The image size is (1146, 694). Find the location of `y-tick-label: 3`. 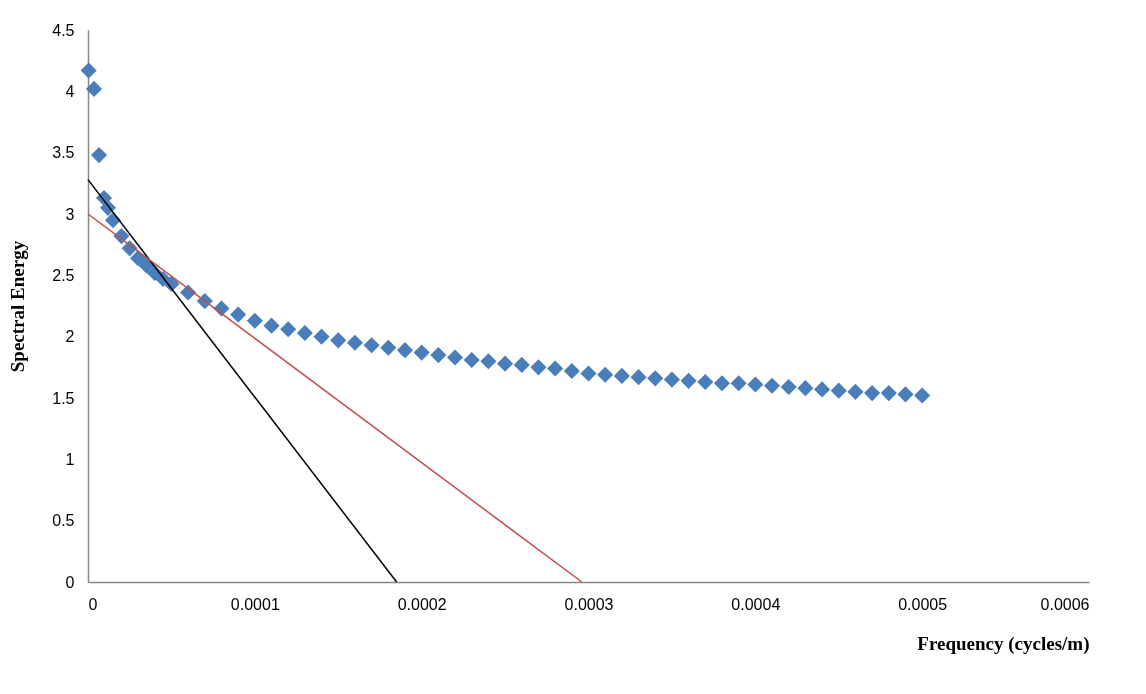

y-tick-label: 3 is located at coordinates (70, 214).